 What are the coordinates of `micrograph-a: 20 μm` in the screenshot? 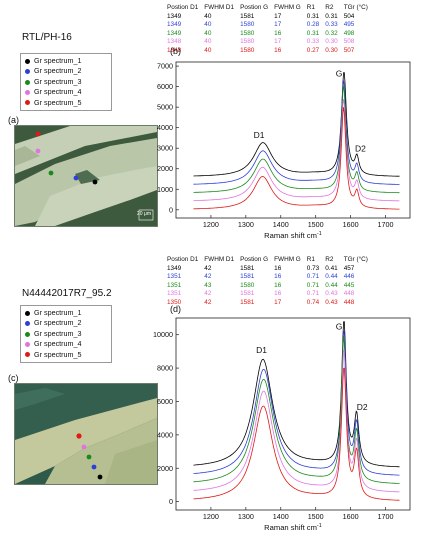 It's located at (86, 176).